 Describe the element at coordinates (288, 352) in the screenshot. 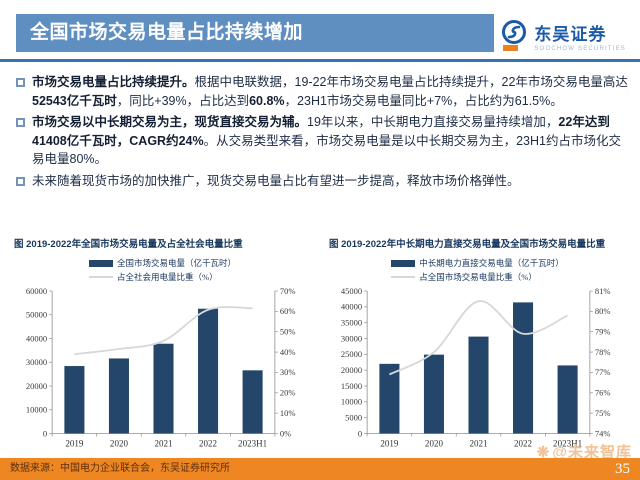

I see `svg-text: 40%` at that location.